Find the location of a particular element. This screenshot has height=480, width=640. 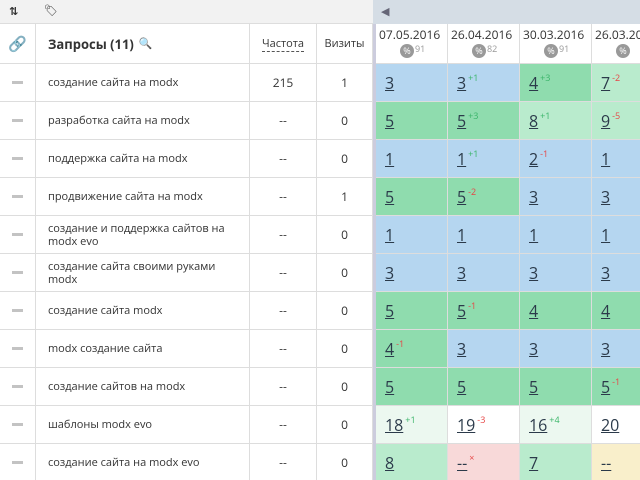

frequency-header: Частота is located at coordinates (283, 44).